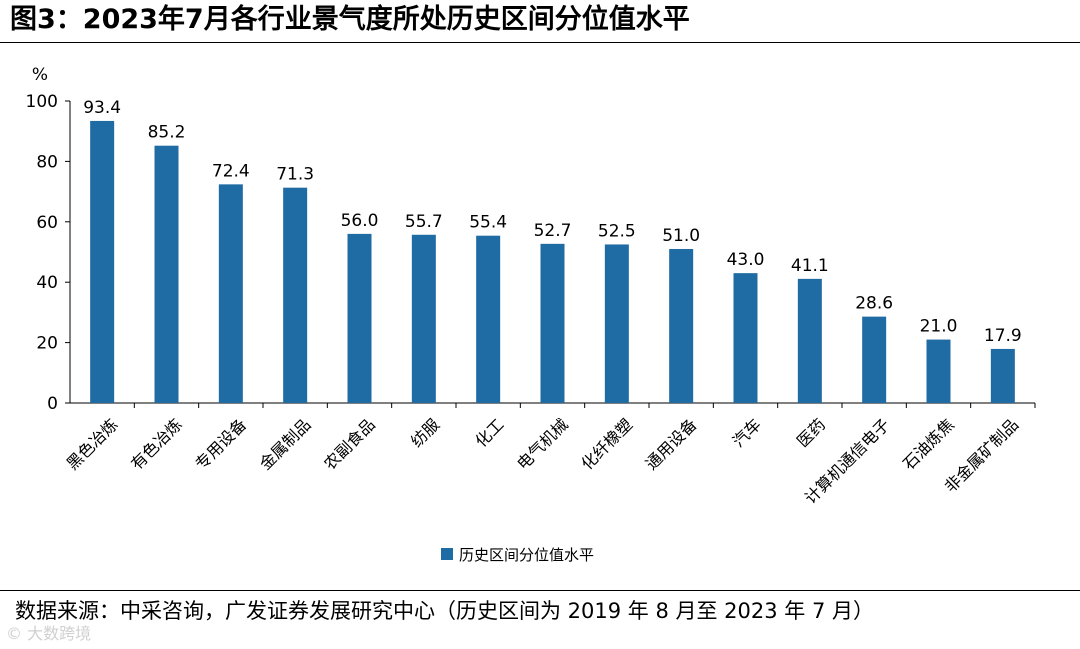 The height and width of the screenshot is (649, 1080). I want to click on x-category-label: 专用设备, so click(220, 444).